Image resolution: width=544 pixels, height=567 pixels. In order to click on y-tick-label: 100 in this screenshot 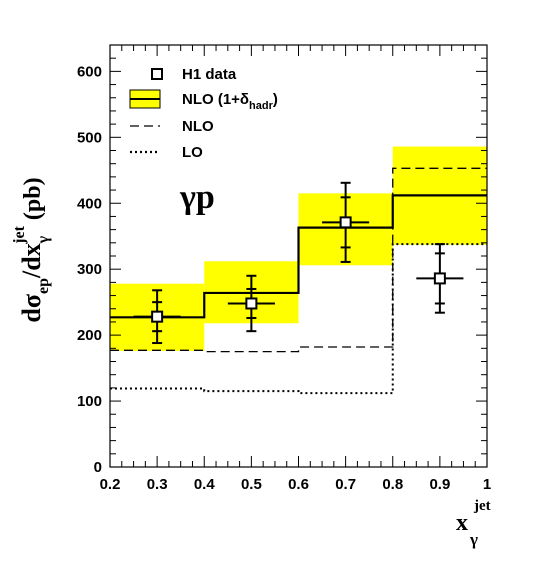, I will do `click(89, 401)`.